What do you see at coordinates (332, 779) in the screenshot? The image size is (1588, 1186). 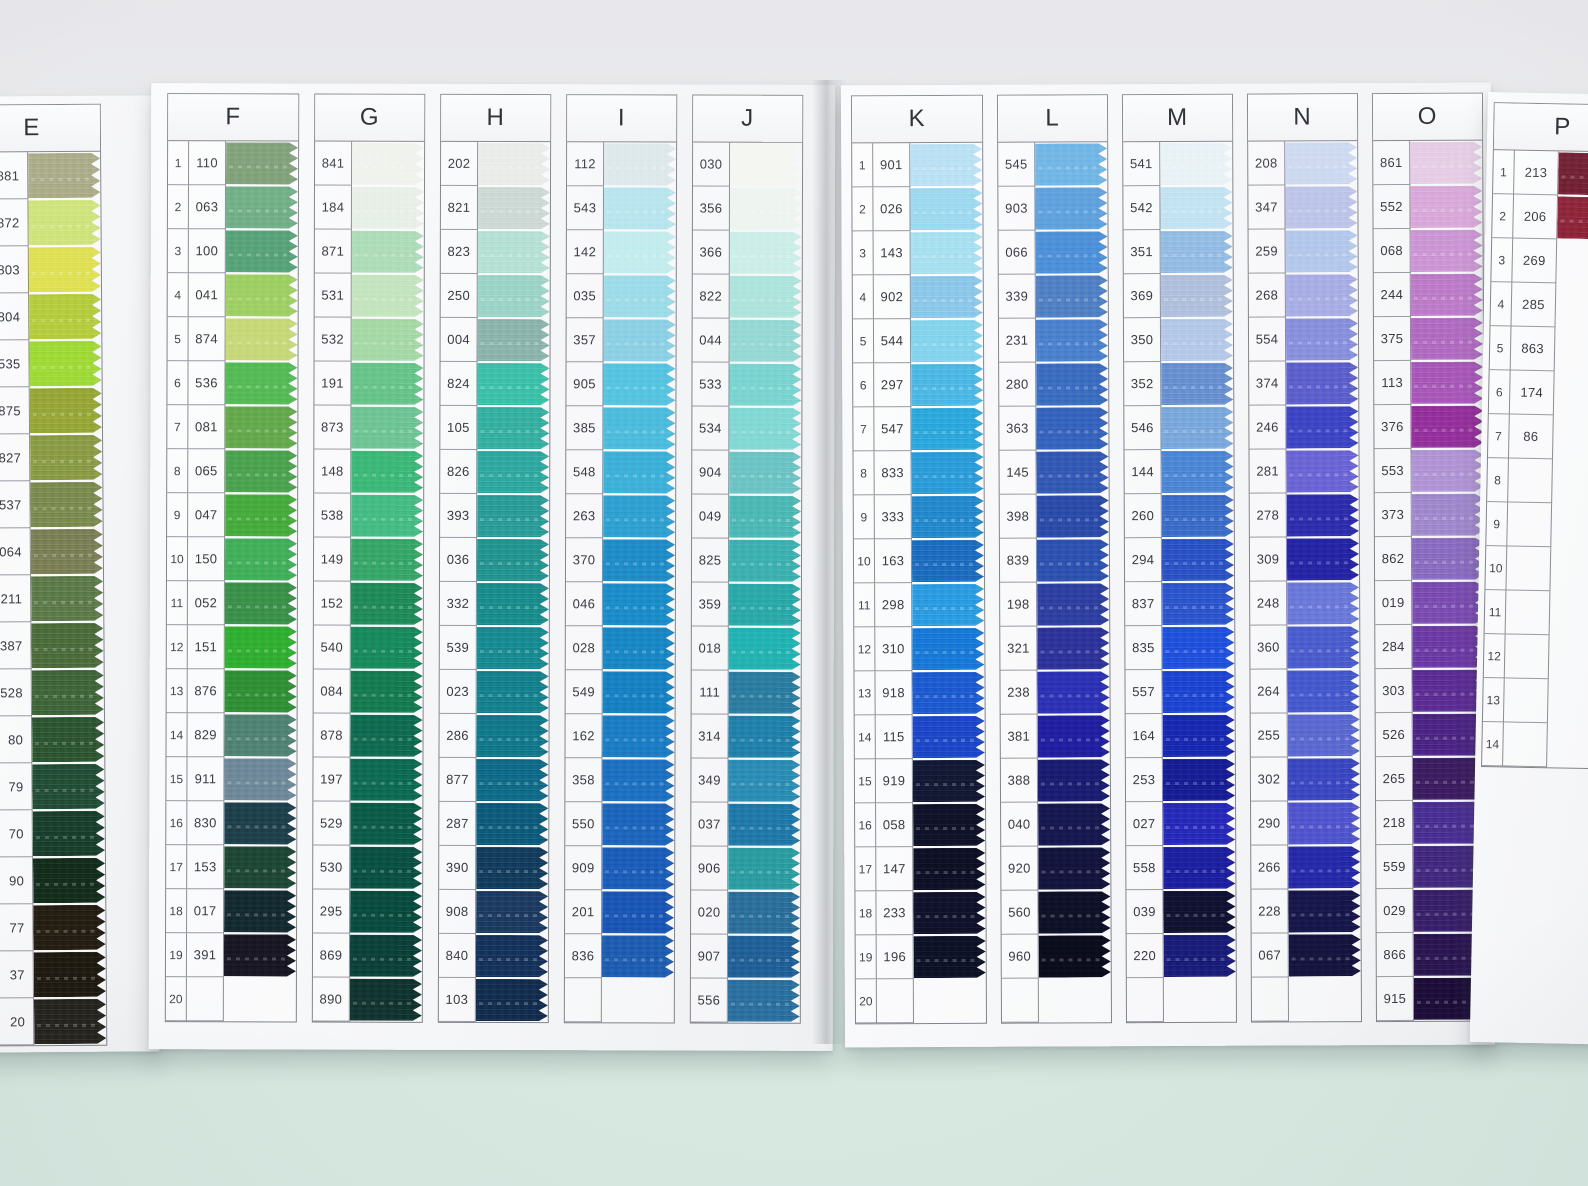 I see `thread-code: 197` at bounding box center [332, 779].